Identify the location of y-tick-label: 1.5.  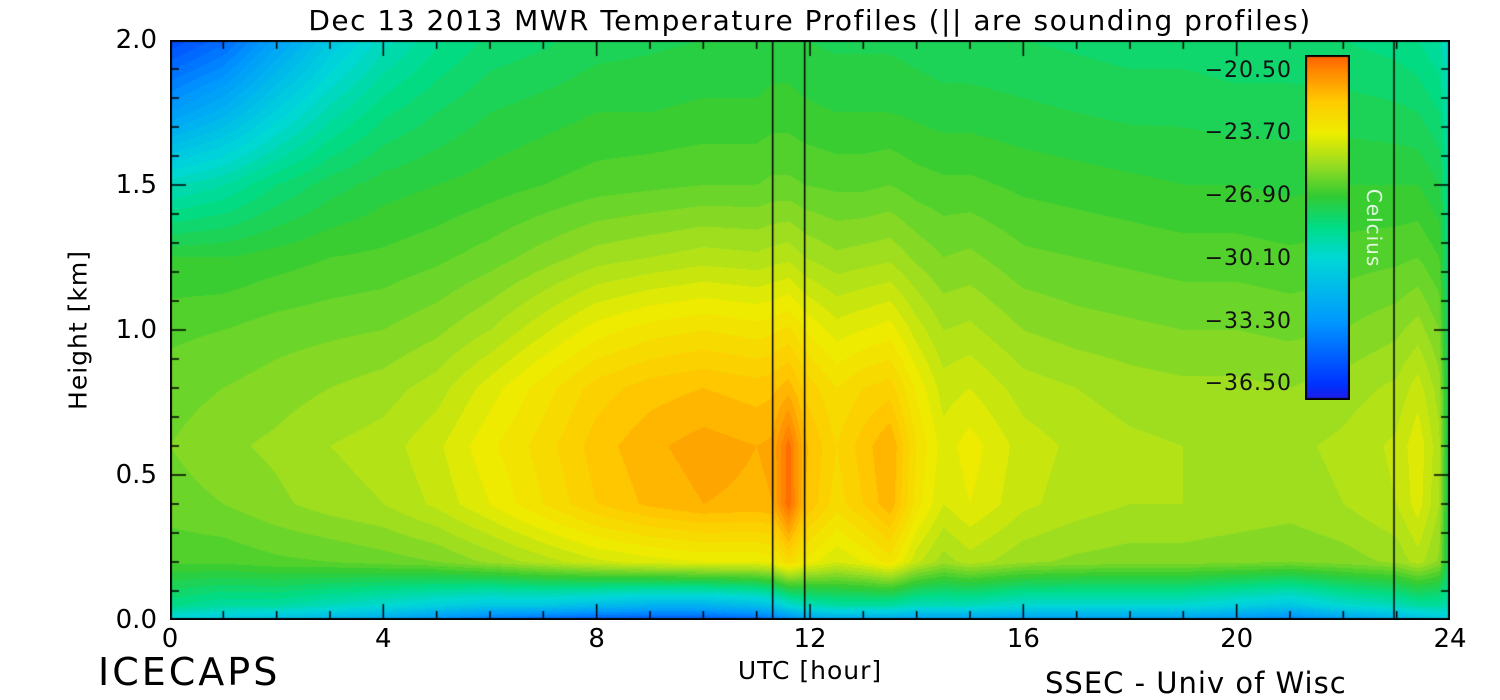
(136, 185).